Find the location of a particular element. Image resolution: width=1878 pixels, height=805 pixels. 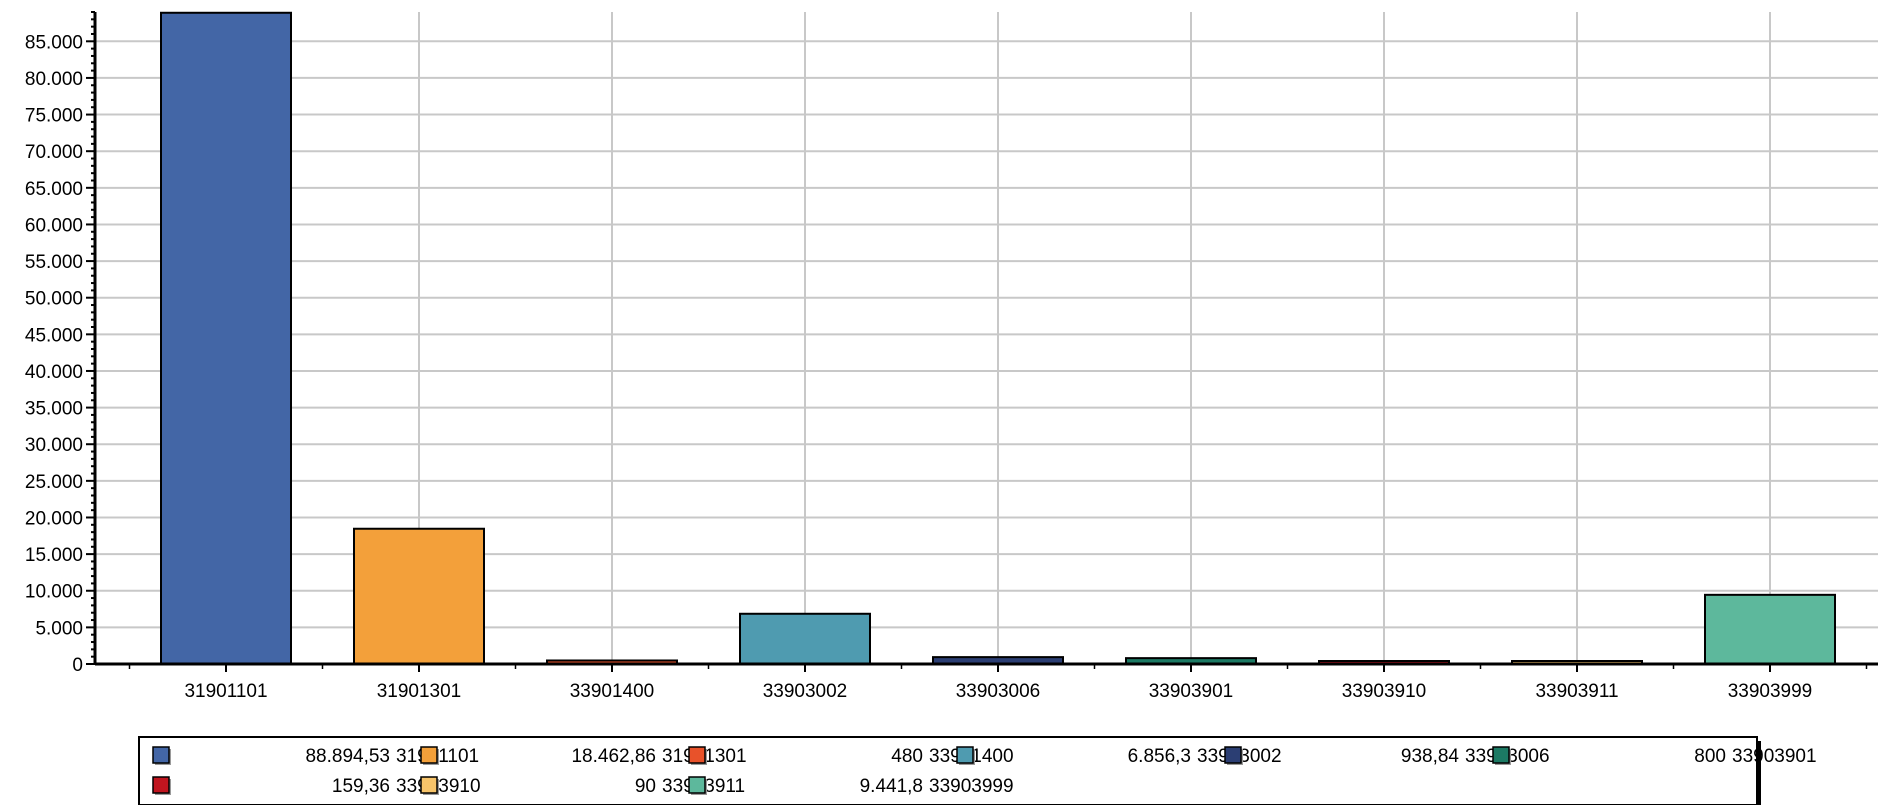

y-tick-label: 55.000 is located at coordinates (54, 262).